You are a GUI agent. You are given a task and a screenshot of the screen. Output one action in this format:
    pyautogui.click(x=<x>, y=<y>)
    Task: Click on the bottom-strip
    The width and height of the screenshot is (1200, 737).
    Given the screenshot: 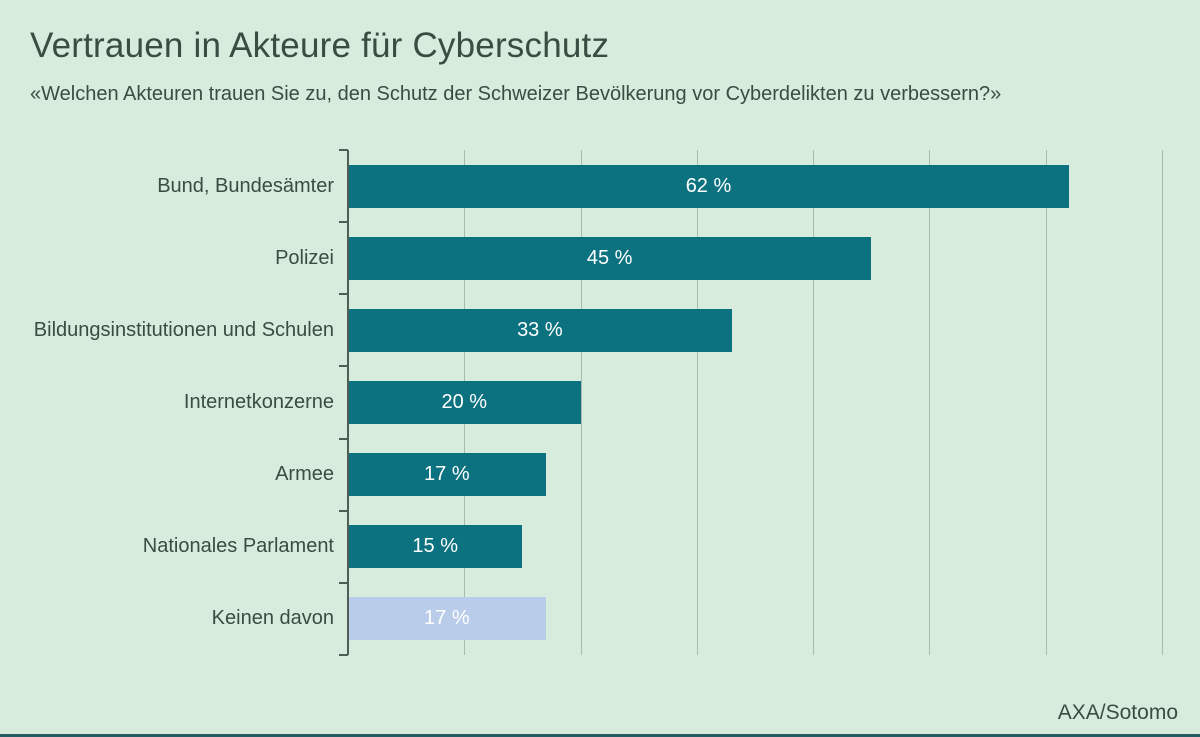 What is the action you would take?
    pyautogui.click(x=600, y=735)
    